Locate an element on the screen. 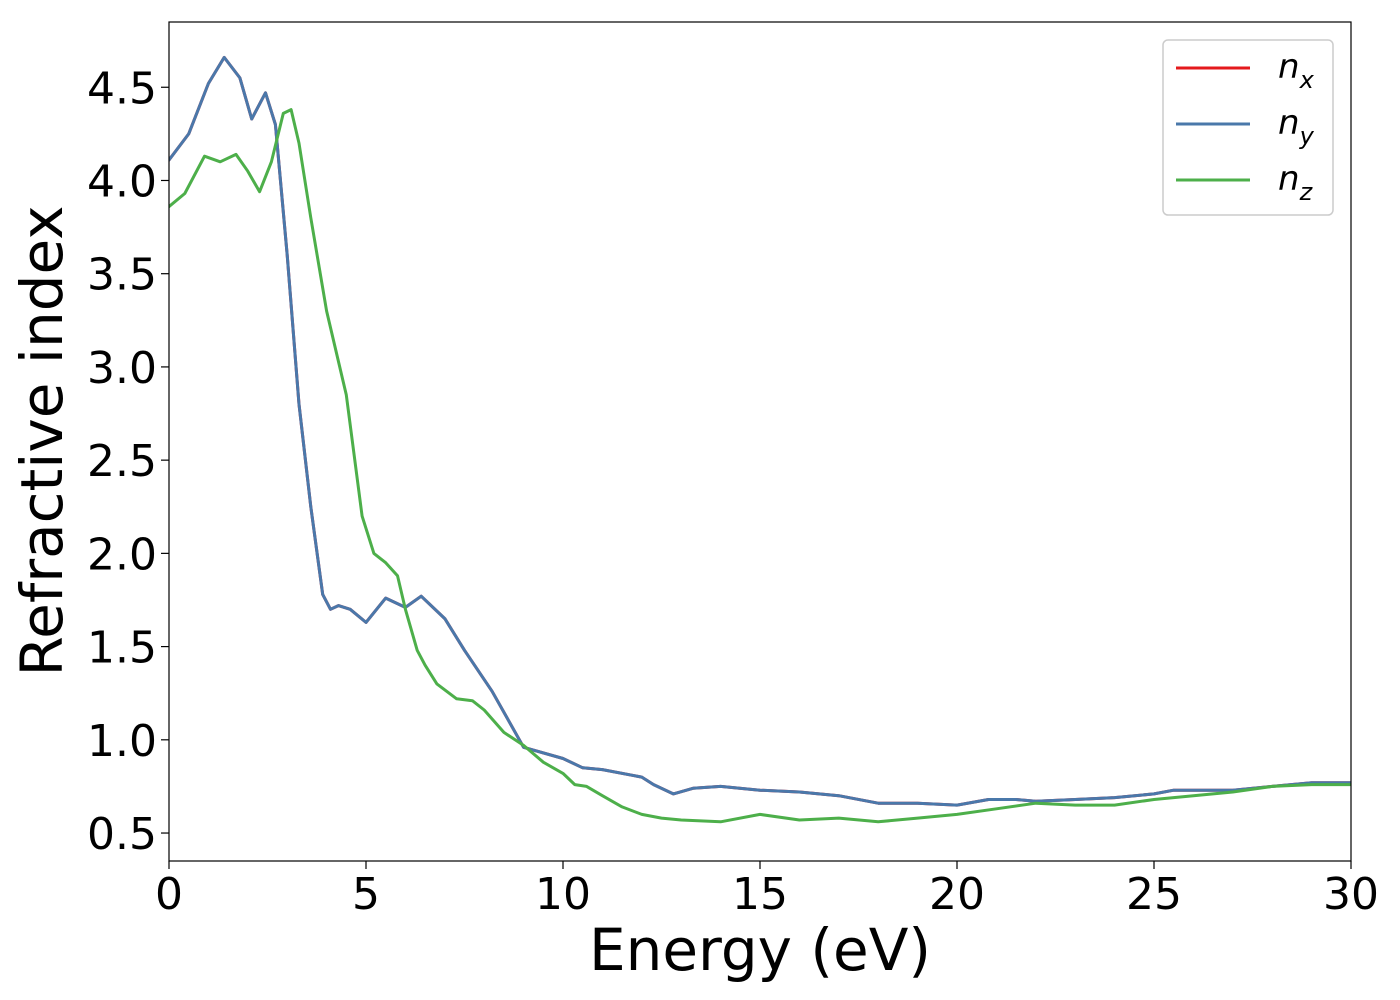  y-tick-label: 2.0 is located at coordinates (122, 554).